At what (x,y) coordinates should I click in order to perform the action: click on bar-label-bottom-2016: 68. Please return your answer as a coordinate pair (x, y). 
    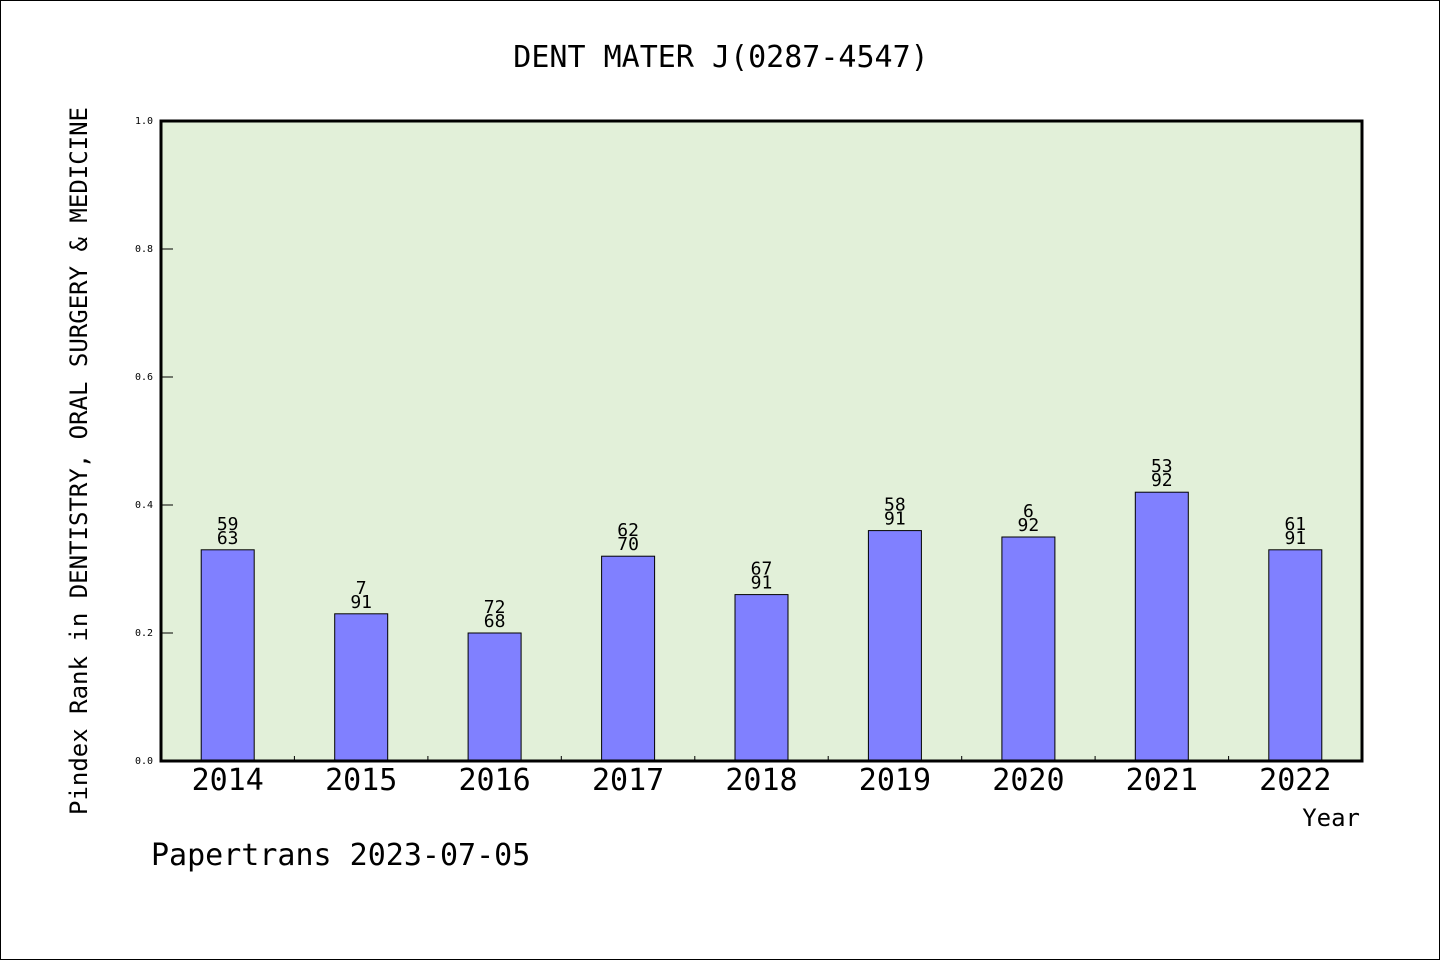
    Looking at the image, I should click on (495, 621).